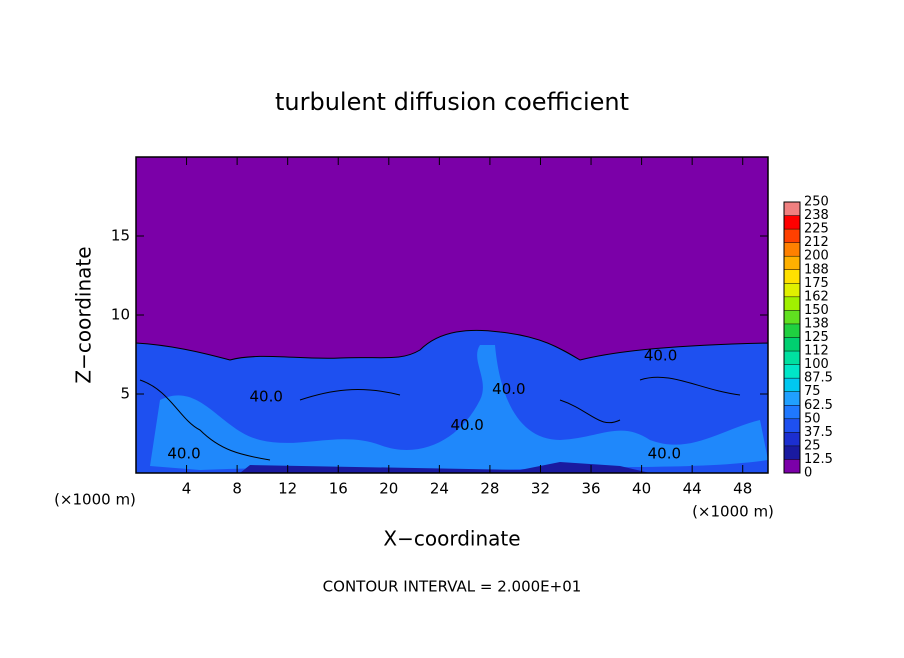 The width and height of the screenshot is (904, 658). What do you see at coordinates (816, 269) in the screenshot?
I see `colorbar-label: 188` at bounding box center [816, 269].